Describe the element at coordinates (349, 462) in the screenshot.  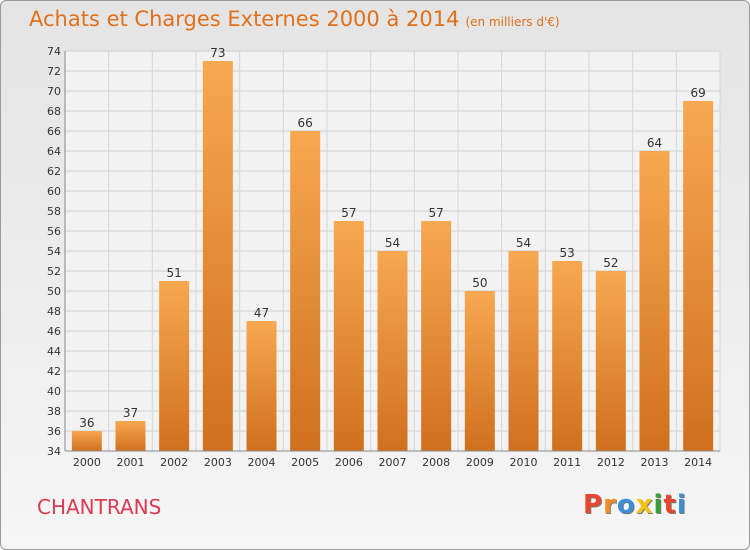
I see `x-tick-label: 2006` at that location.